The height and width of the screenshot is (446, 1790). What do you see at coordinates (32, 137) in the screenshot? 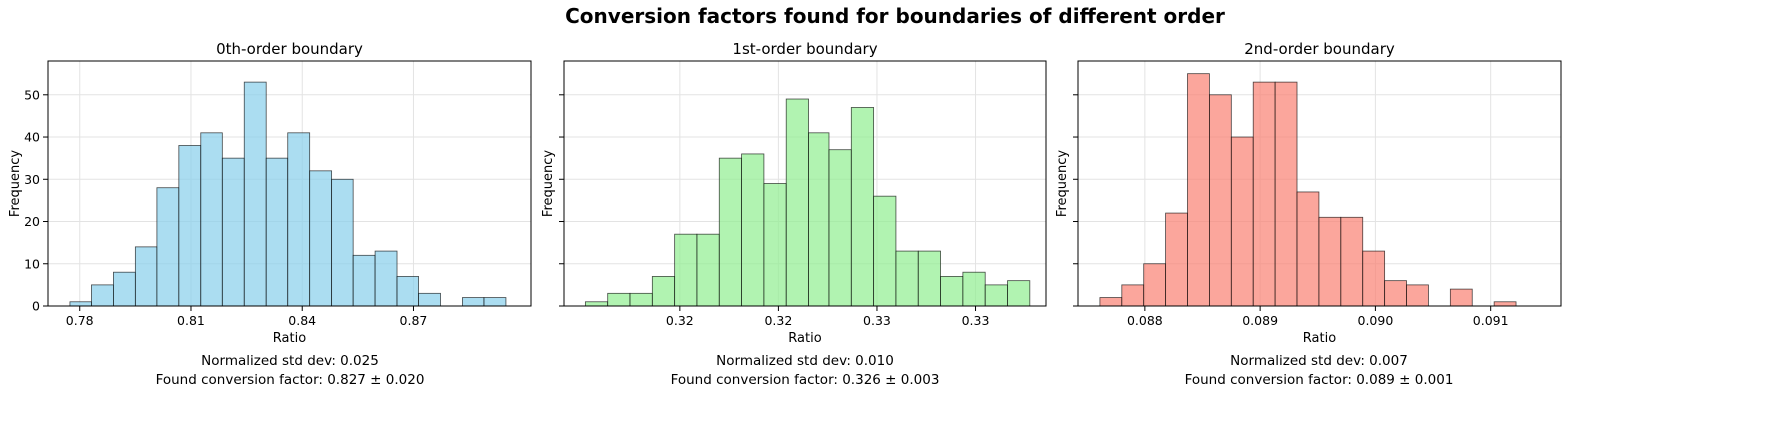
I see `y-tick-label-0th: 40` at bounding box center [32, 137].